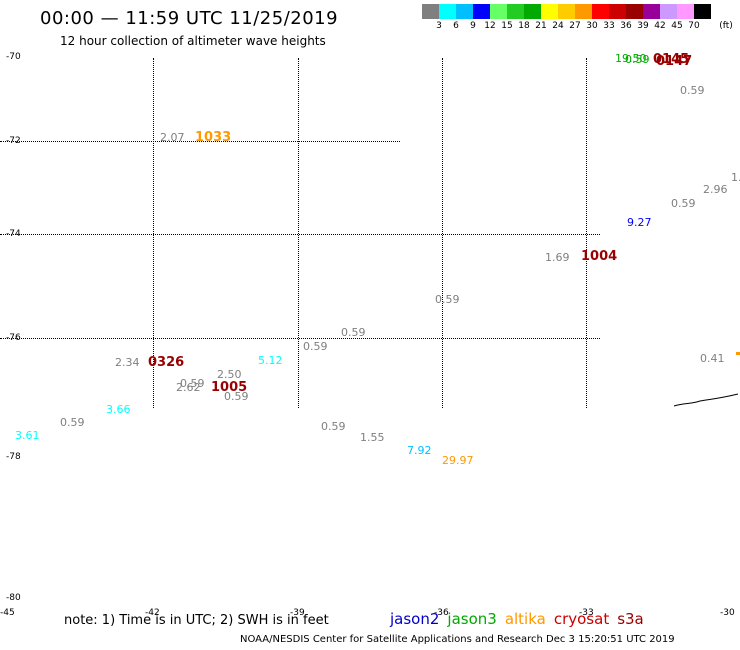  What do you see at coordinates (189, 18) in the screenshot?
I see `map-title: 00:00 — 11:59 UTC 11/25/2019` at bounding box center [189, 18].